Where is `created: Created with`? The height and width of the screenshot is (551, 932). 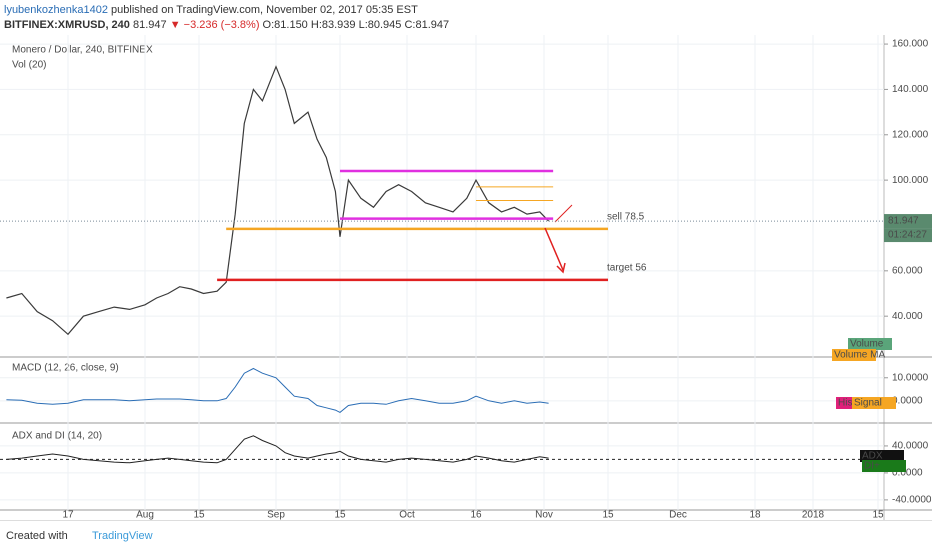
created: Created with is located at coordinates (37, 536).